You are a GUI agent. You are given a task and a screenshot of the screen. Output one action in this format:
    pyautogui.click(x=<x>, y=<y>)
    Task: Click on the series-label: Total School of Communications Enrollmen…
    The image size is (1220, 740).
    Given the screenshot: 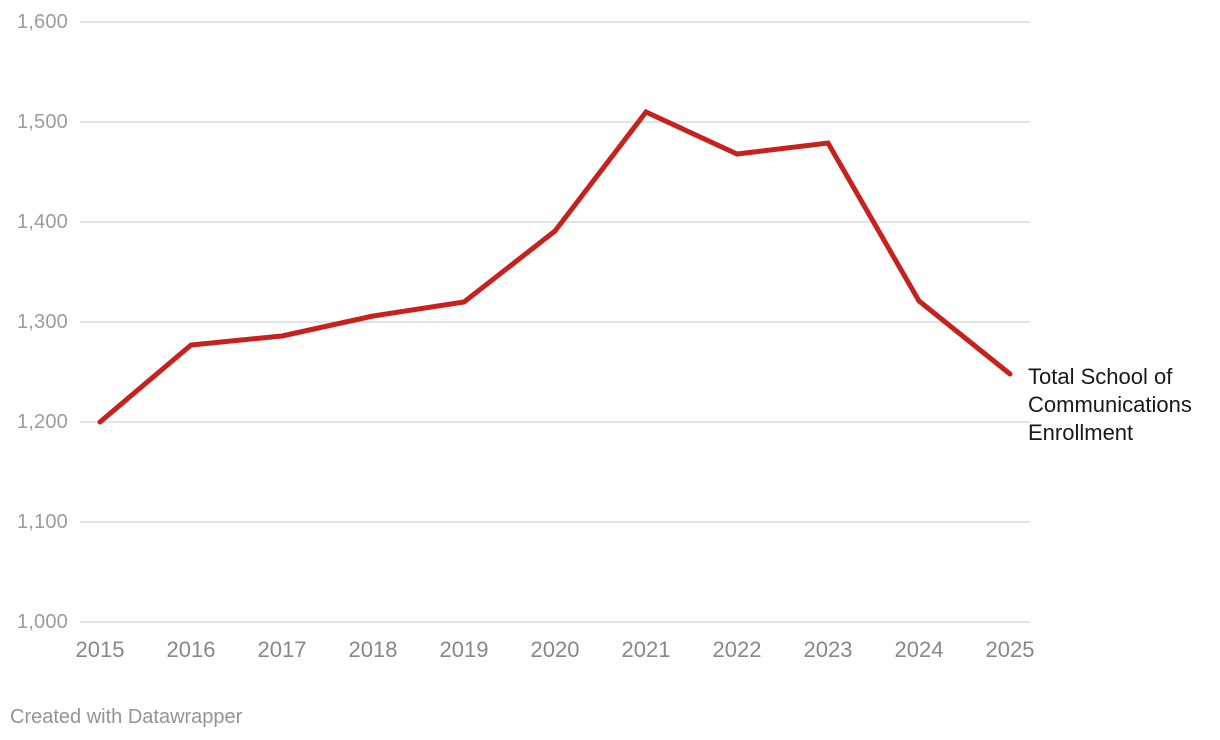 What is the action you would take?
    pyautogui.click(x=1123, y=405)
    